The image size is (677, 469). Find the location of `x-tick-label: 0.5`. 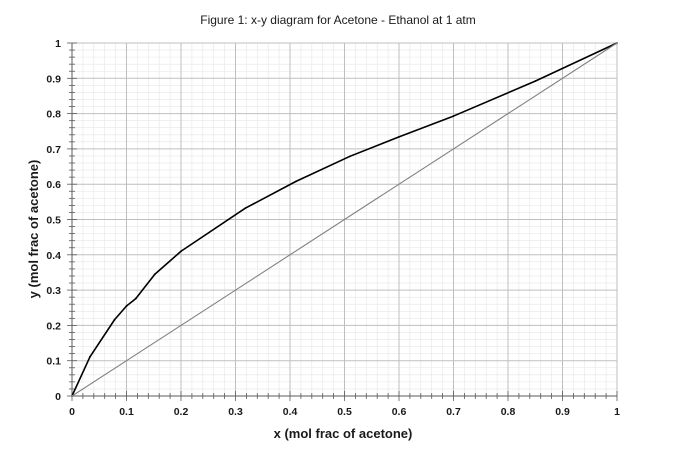

x-tick-label: 0.5 is located at coordinates (344, 412).